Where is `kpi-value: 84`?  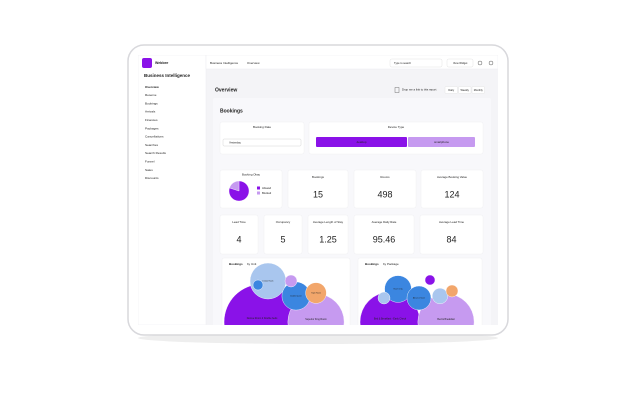
kpi-value: 84 is located at coordinates (451, 239).